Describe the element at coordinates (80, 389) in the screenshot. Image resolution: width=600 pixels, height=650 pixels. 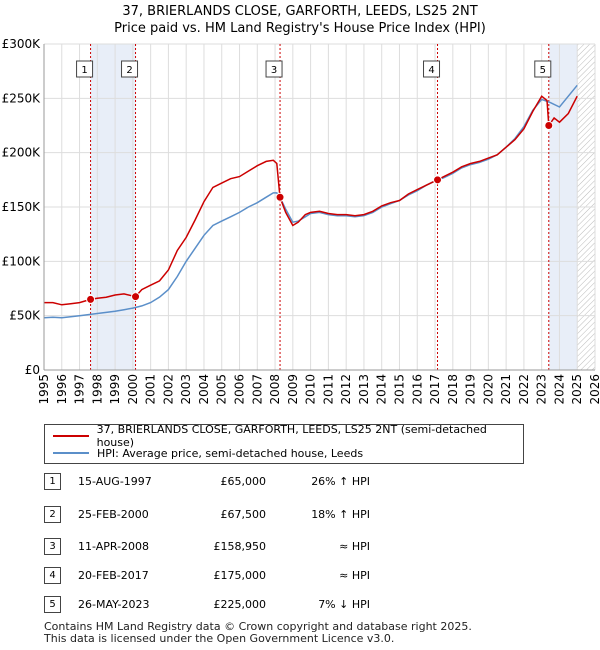
I see `x-tick-label: 1997` at that location.